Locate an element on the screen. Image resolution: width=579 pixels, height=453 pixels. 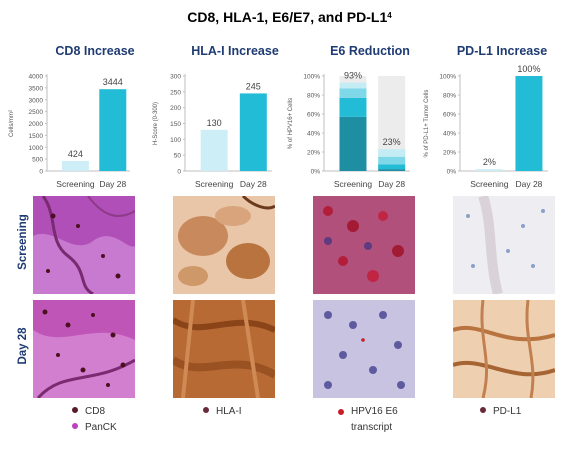
legend-dot-e6 is located at coordinates (341, 412).